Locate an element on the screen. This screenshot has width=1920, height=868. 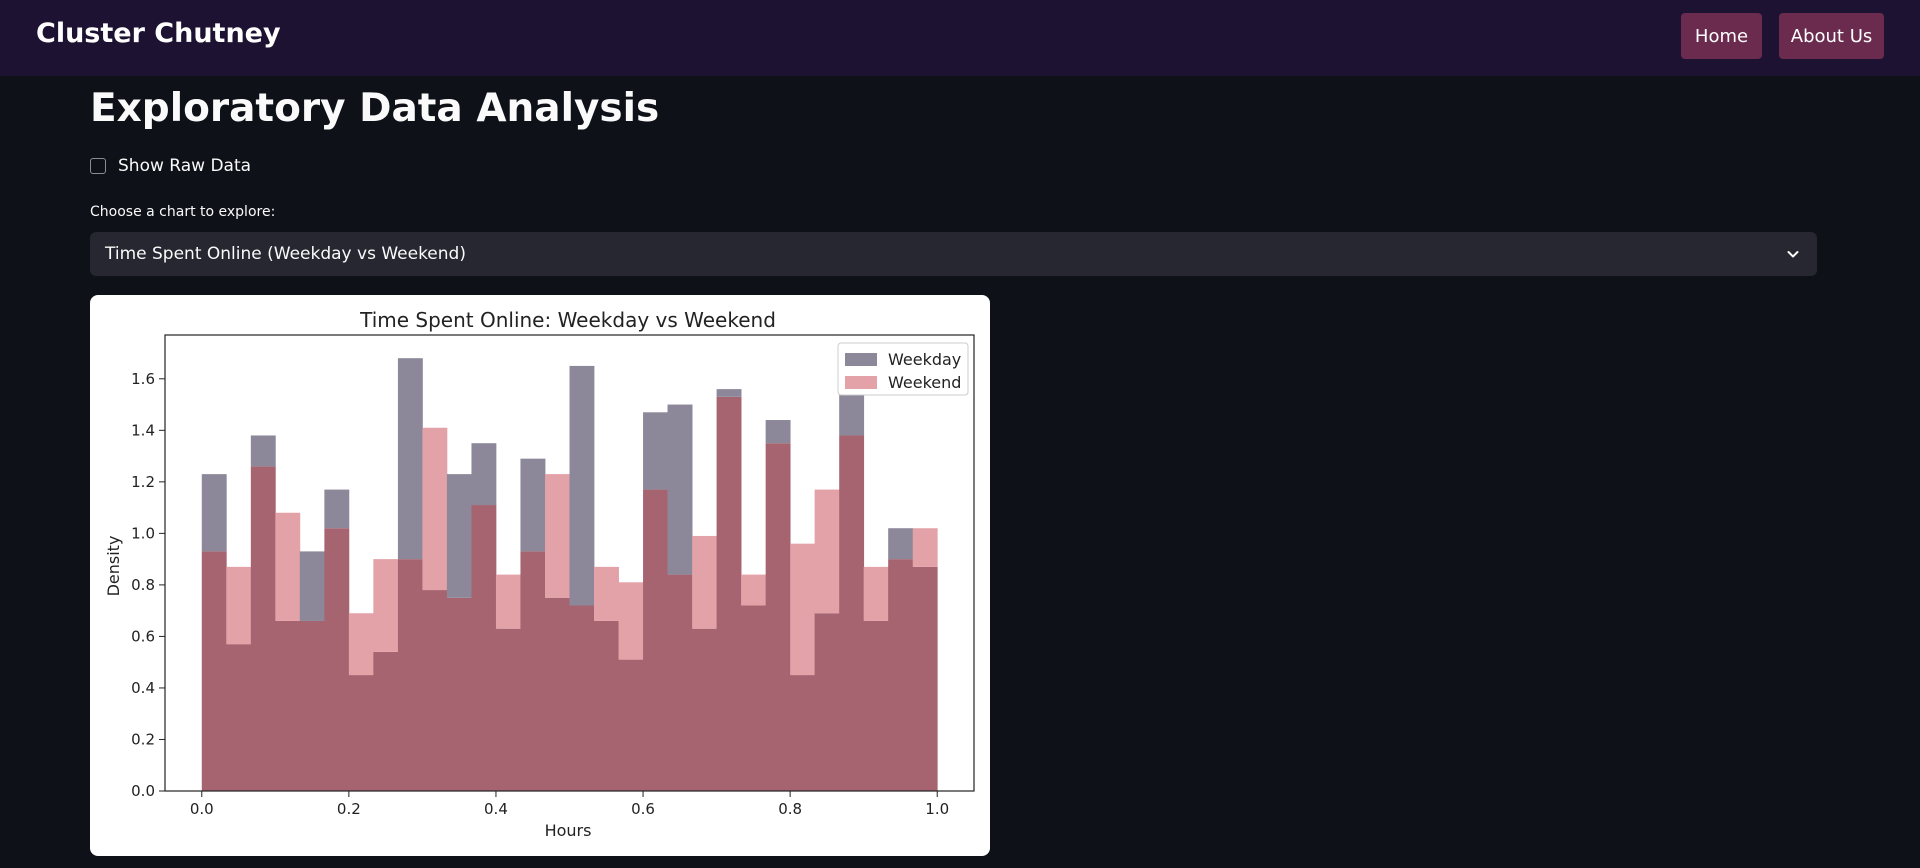
x-tick-label: 0.6 is located at coordinates (643, 809).